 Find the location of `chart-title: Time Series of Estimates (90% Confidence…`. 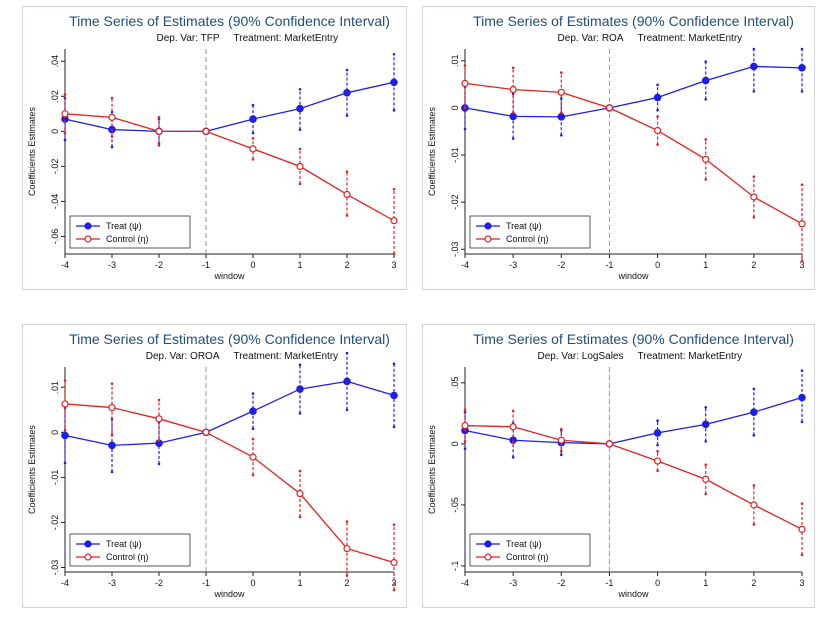

chart-title: Time Series of Estimates (90% Confidence… is located at coordinates (229, 21).